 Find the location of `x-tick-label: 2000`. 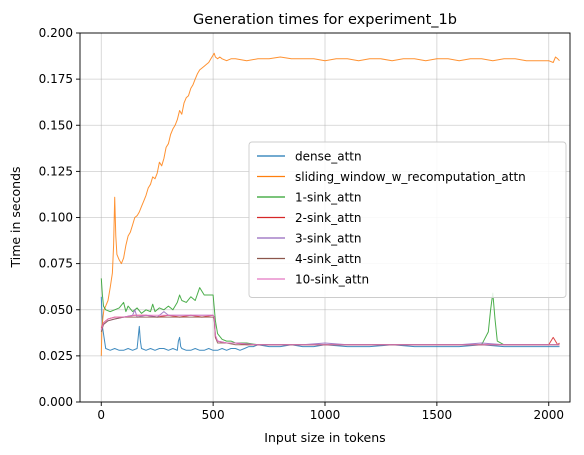

x-tick-label: 2000 is located at coordinates (548, 415).